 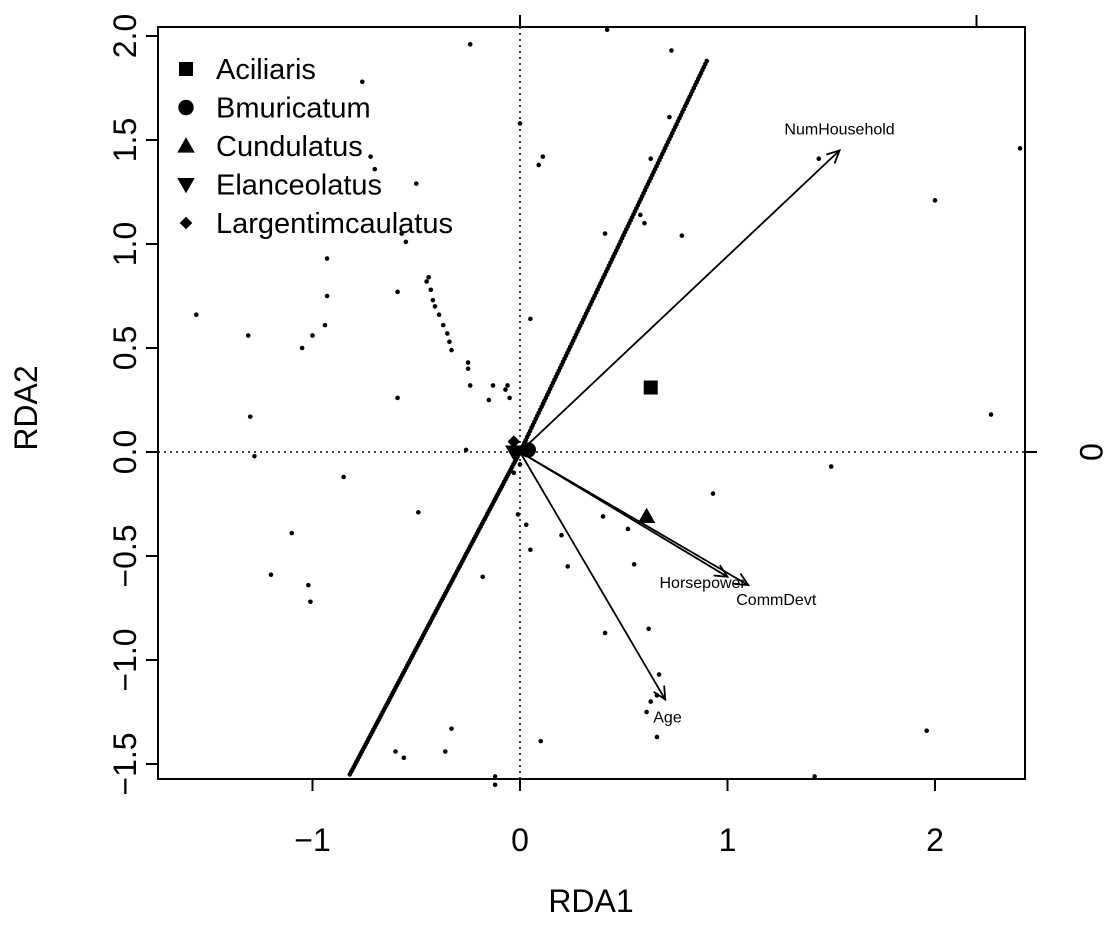 I want to click on species-point-largentimcaulatus, so click(x=514, y=441).